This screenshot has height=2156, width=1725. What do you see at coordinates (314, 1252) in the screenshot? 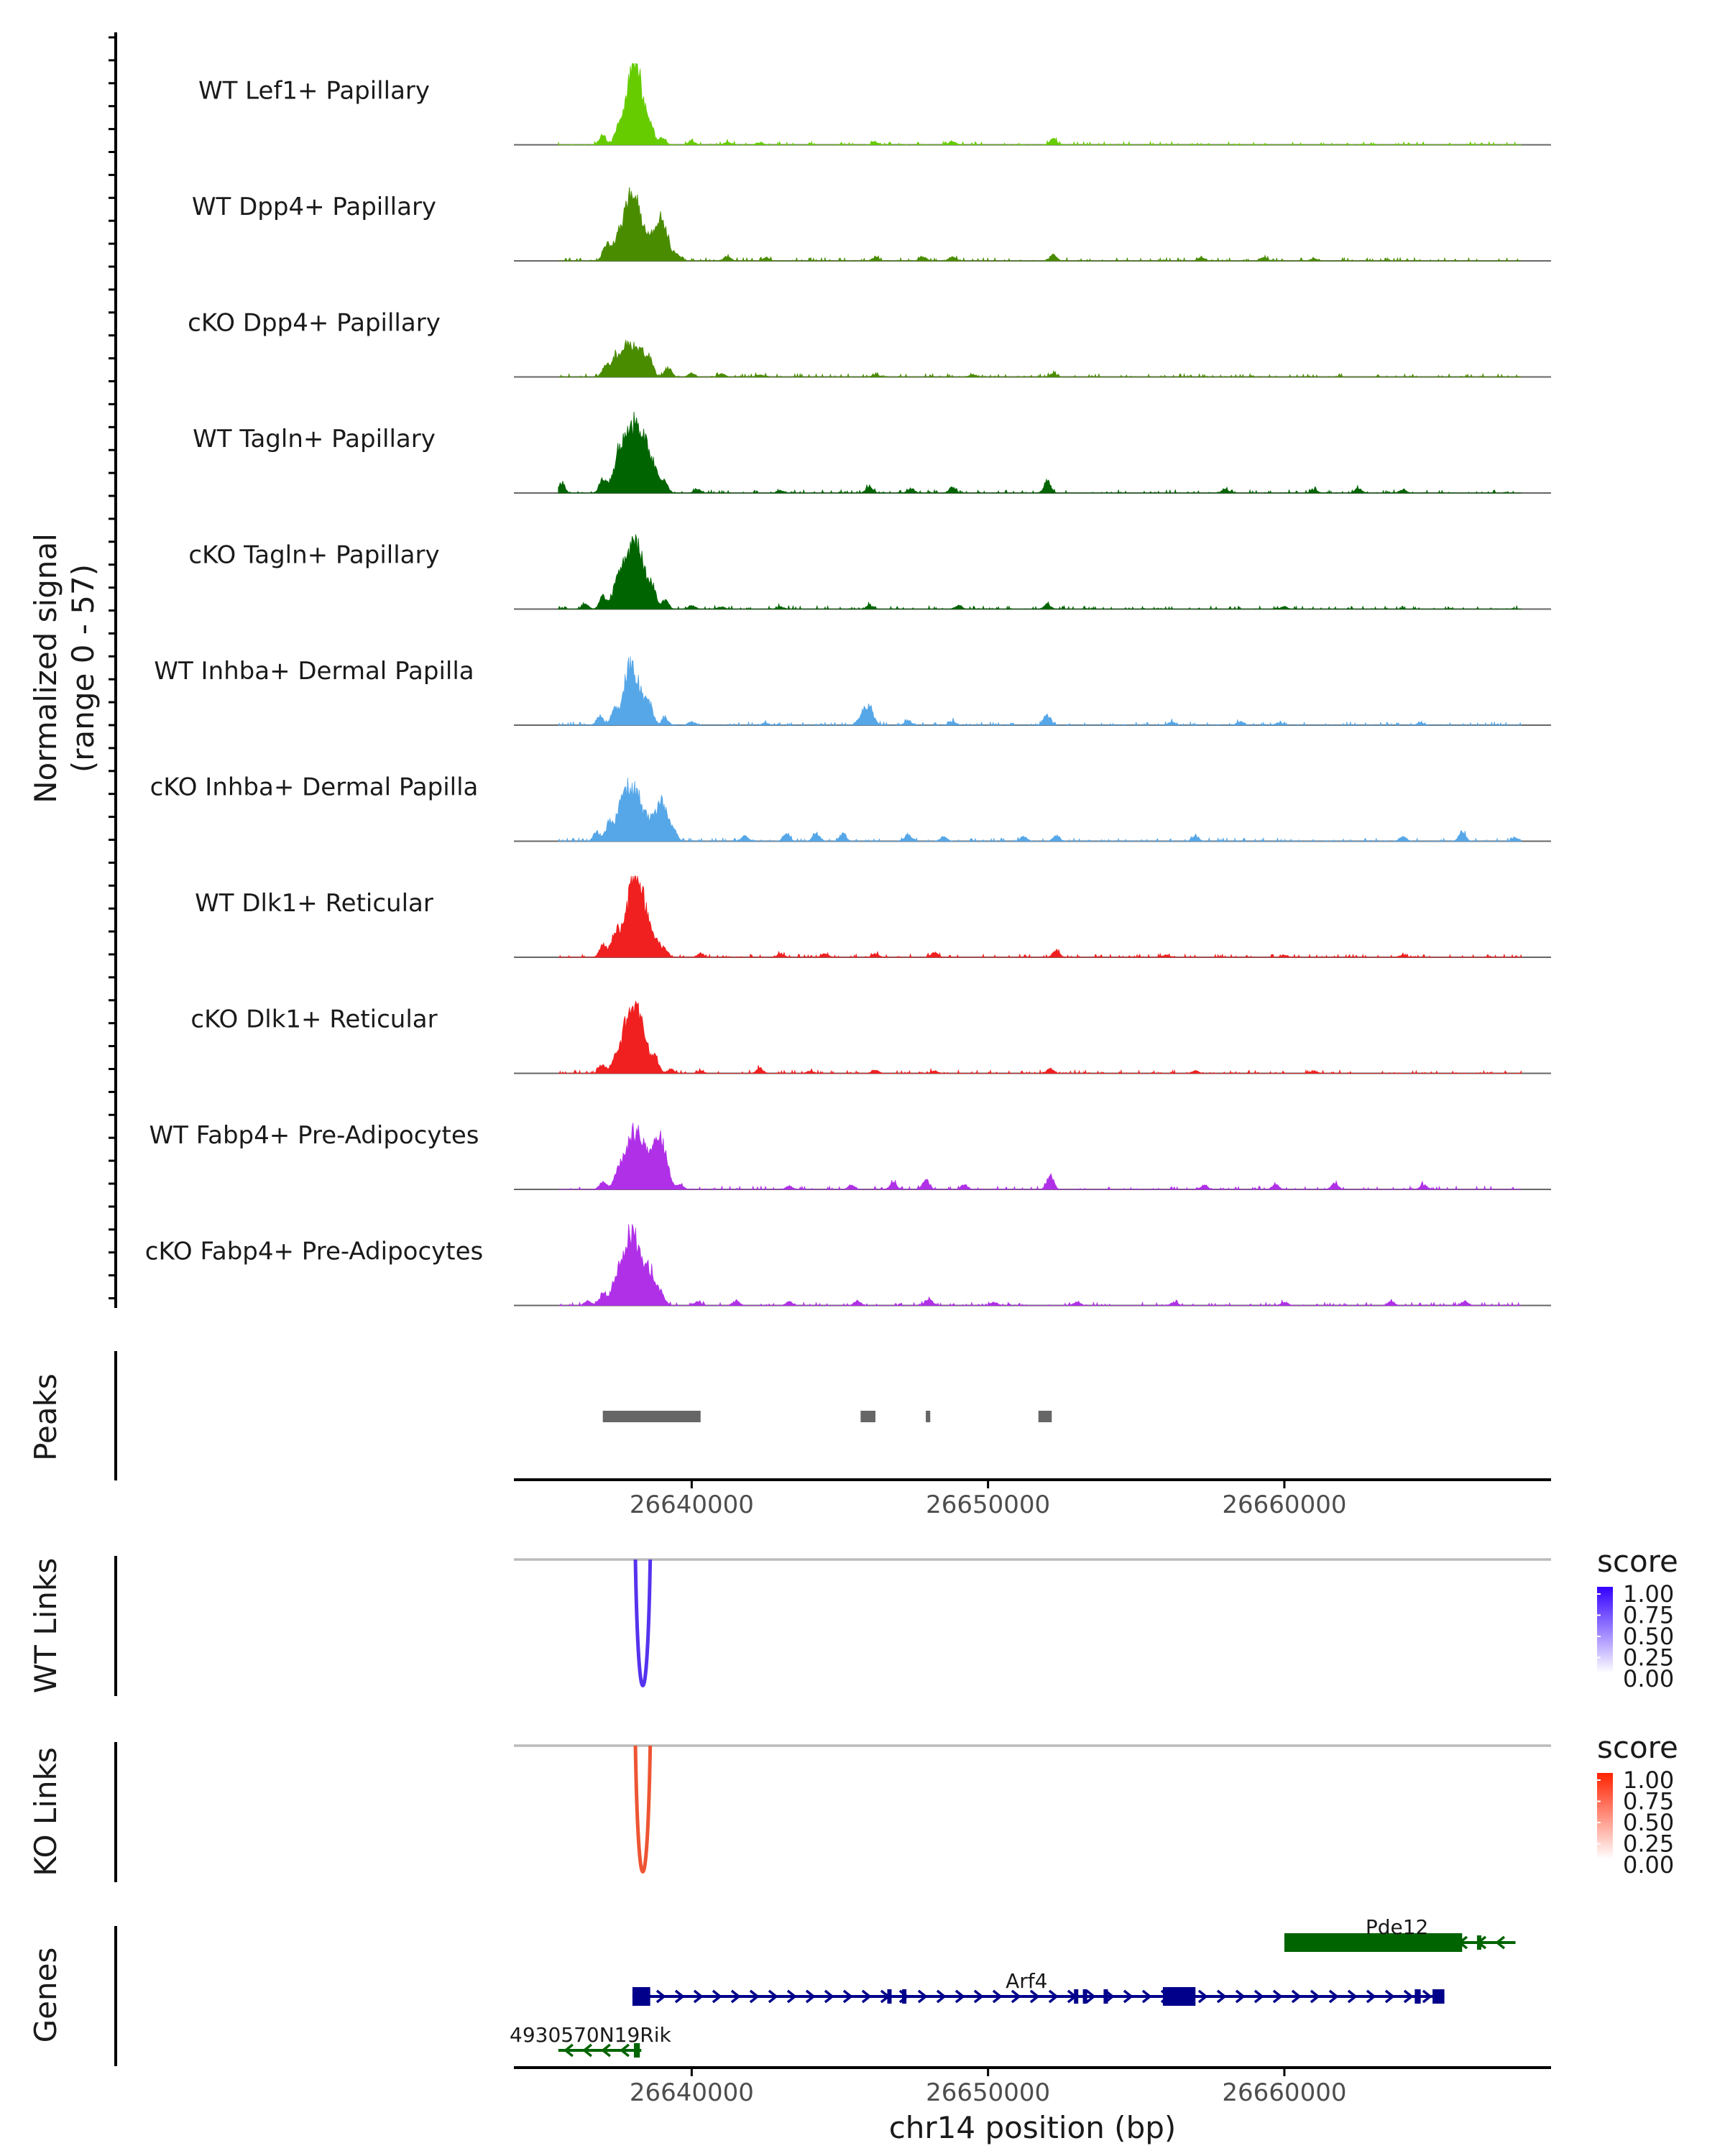
I see `track-label: cKO Fabp4+ Pre-Adipocytes` at bounding box center [314, 1252].